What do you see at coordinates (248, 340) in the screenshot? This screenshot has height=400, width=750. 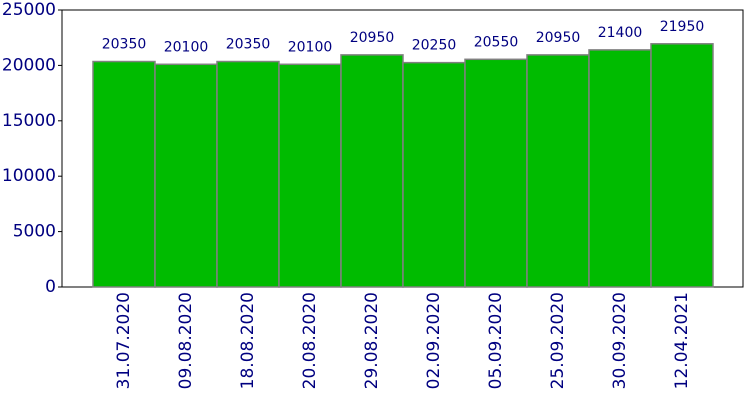 I see `x-tick-label: 18.08.2020` at bounding box center [248, 340].